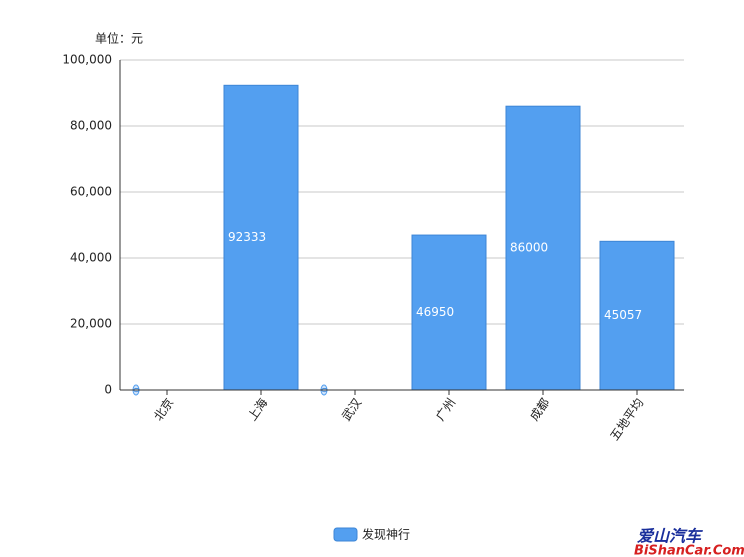  What do you see at coordinates (626, 419) in the screenshot?
I see `x-tick-label: 五地平均` at bounding box center [626, 419].